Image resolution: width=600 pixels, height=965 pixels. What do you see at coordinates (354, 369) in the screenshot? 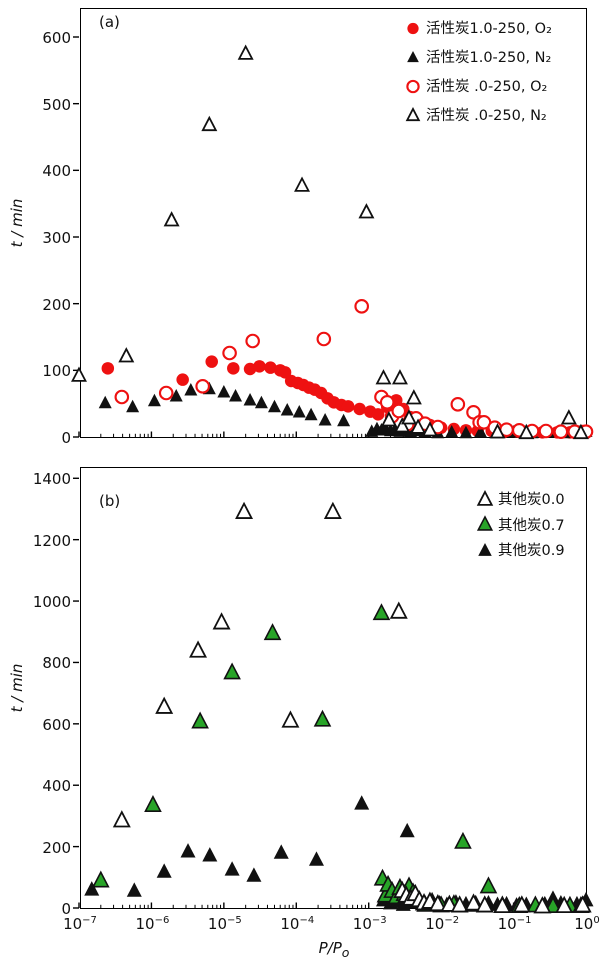
I see `series-活性炭 .0-250, O₂` at bounding box center [354, 369].